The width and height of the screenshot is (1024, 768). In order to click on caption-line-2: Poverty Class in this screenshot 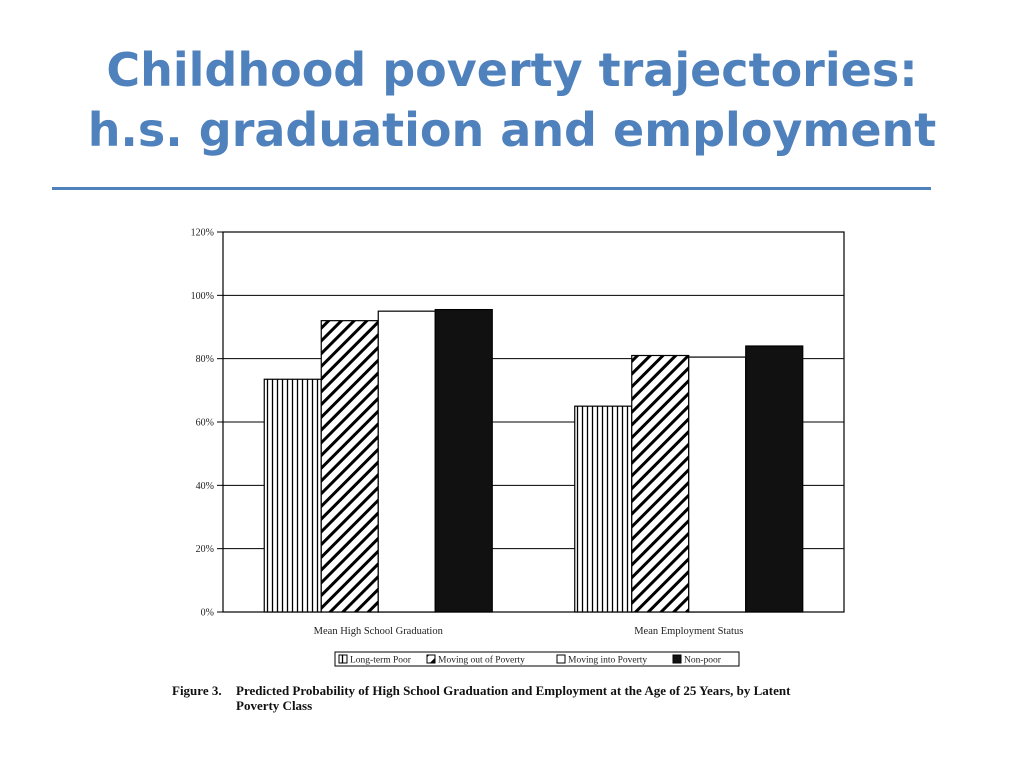, I will do `click(274, 705)`.